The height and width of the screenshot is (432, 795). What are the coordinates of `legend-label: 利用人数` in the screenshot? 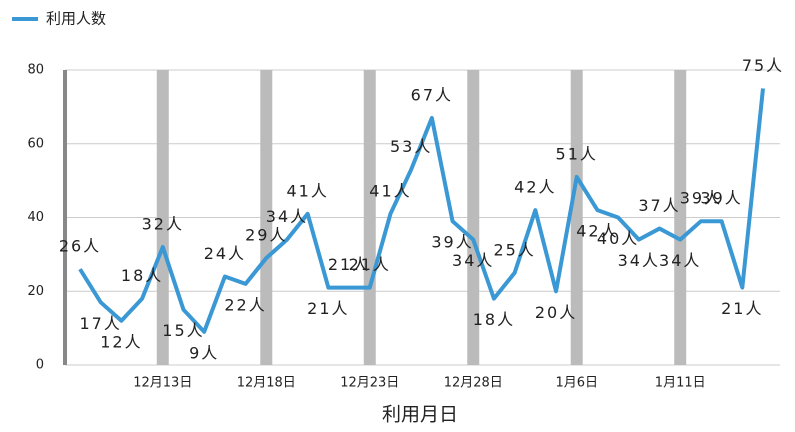 It's located at (76, 19).